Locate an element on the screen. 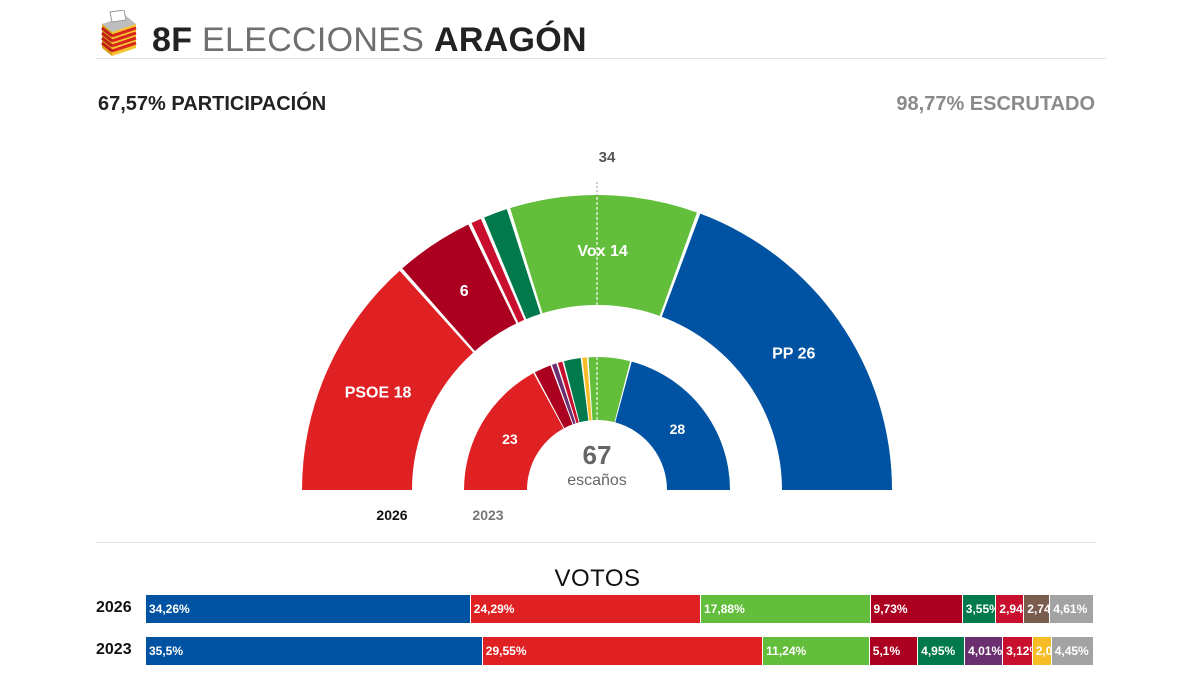 Image resolution: width=1200 pixels, height=675 pixels. vote-bar-segment: 29,55% is located at coordinates (623, 651).